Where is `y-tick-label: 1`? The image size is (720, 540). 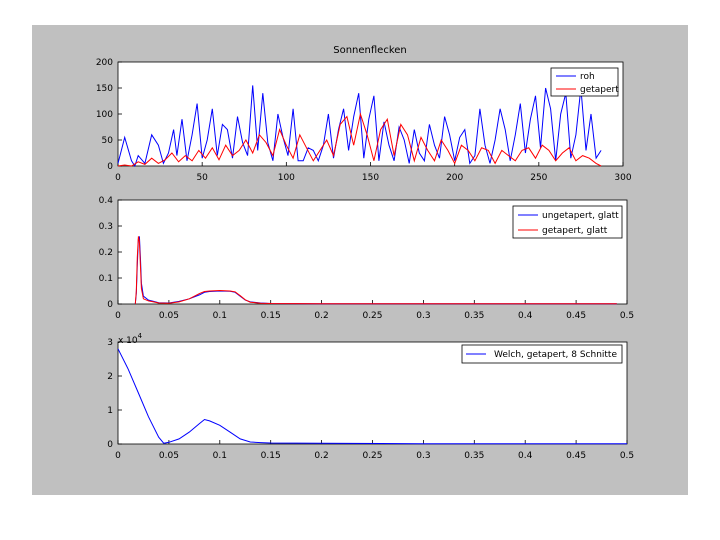
y-tick-label: 1 is located at coordinates (110, 411).